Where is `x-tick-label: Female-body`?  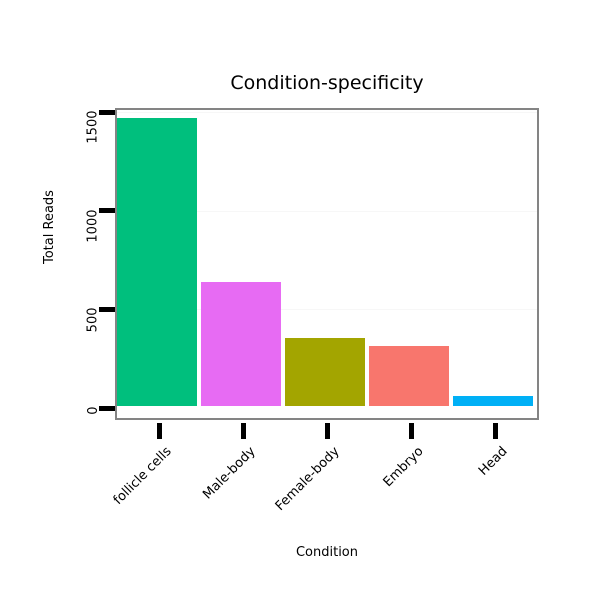 x-tick-label: Female-body is located at coordinates (307, 479).